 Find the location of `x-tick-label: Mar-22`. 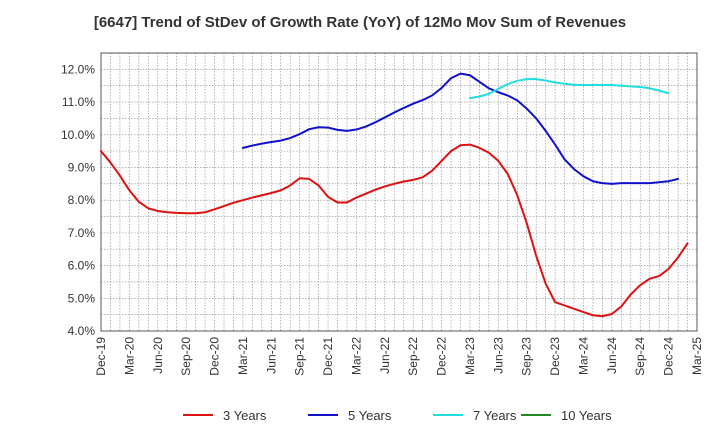

x-tick-label: Mar-22 is located at coordinates (356, 356).